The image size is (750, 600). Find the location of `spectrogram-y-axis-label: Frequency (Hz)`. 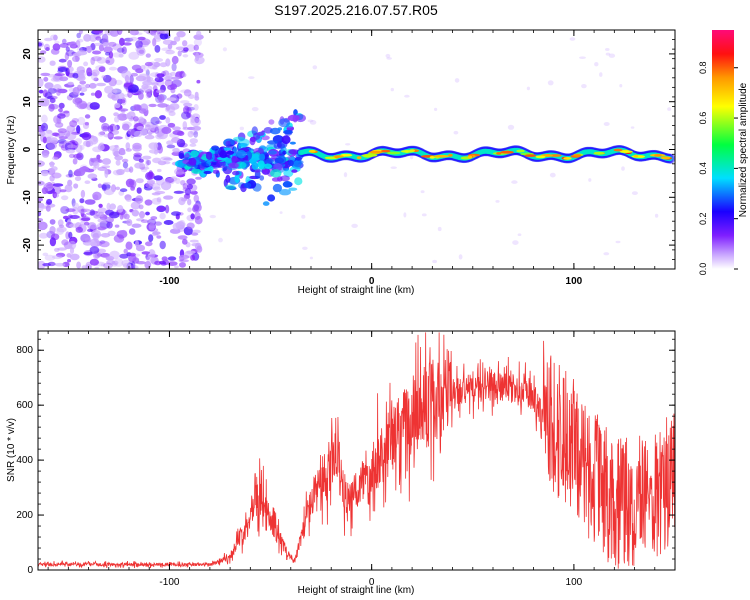

spectrogram-y-axis-label: Frequency (Hz) is located at coordinates (11, 150).